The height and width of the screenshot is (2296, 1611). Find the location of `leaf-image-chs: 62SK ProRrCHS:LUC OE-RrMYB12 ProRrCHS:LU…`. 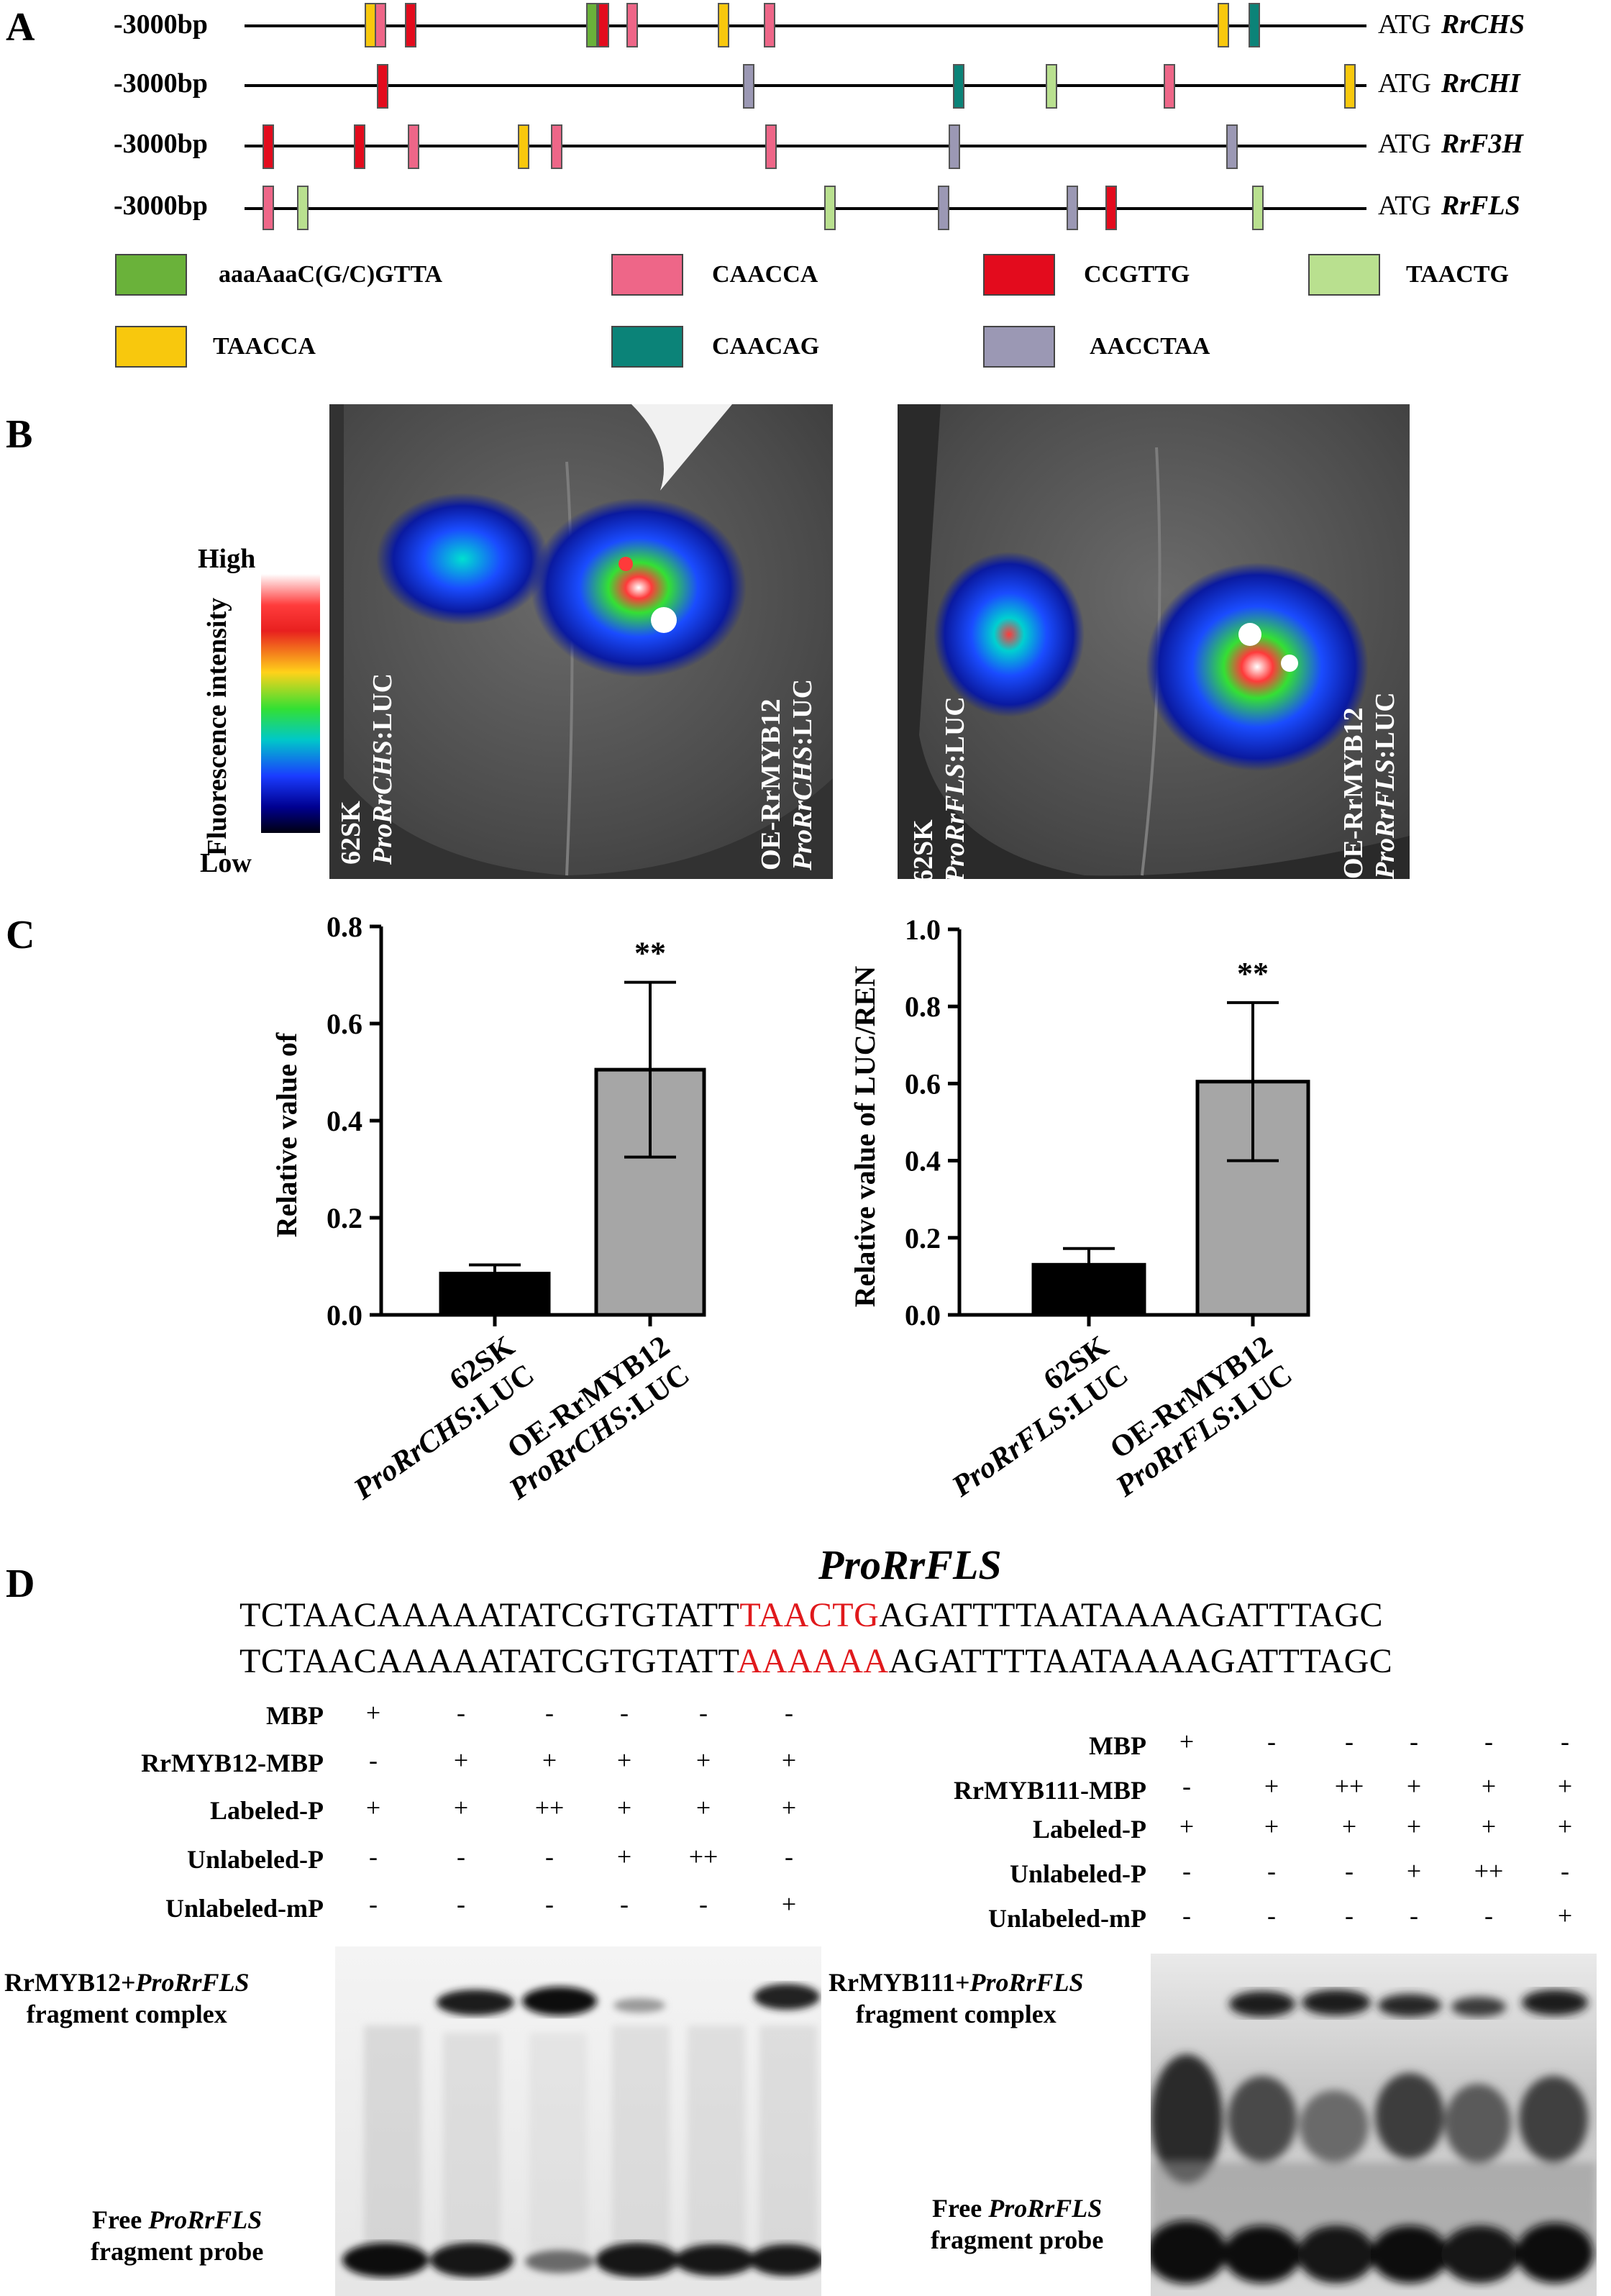

leaf-image-chs: 62SK ProRrCHS:LUC OE-RrMYB12 ProRrCHS:LU… is located at coordinates (581, 641).